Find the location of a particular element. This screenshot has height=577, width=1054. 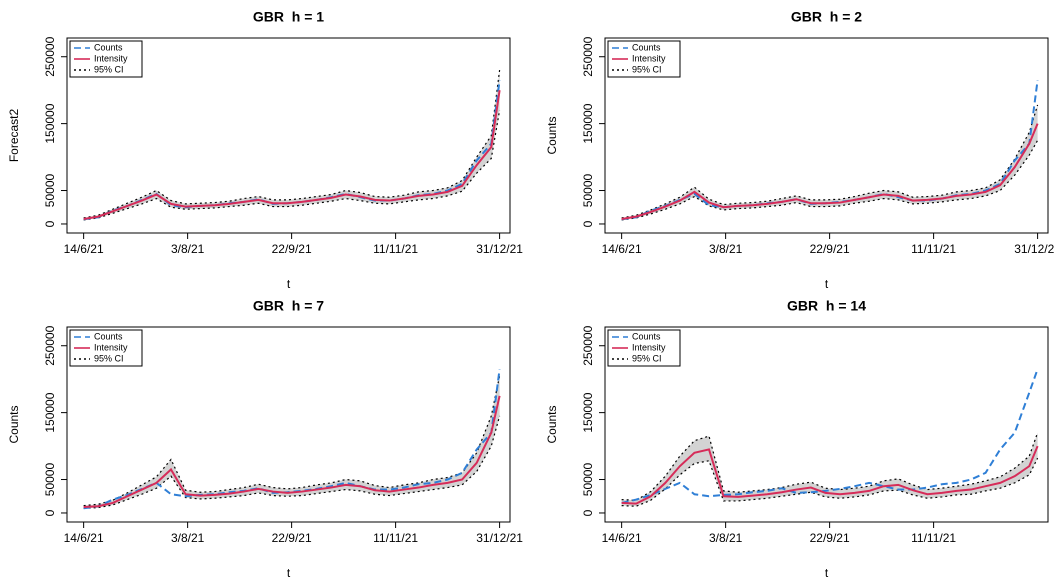

chart-title: GBR h = 1 is located at coordinates (288, 17).